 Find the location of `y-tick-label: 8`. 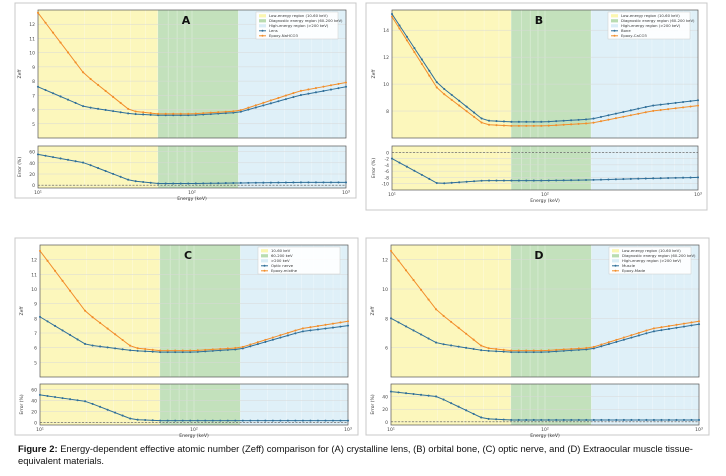

y-tick-label: 8 is located at coordinates (387, 112).